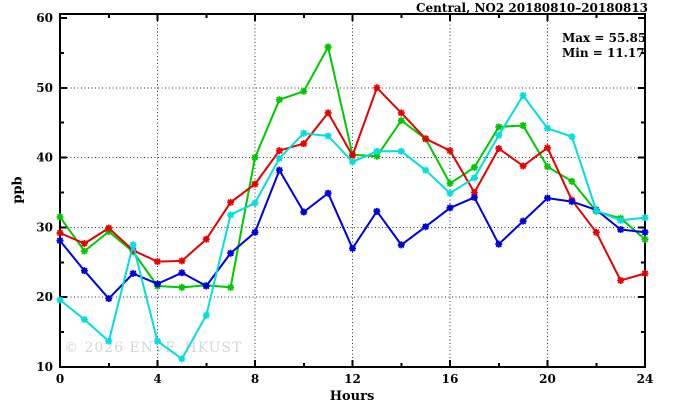 This screenshot has height=409, width=674. I want to click on y-tick-label: 60, so click(44, 18).